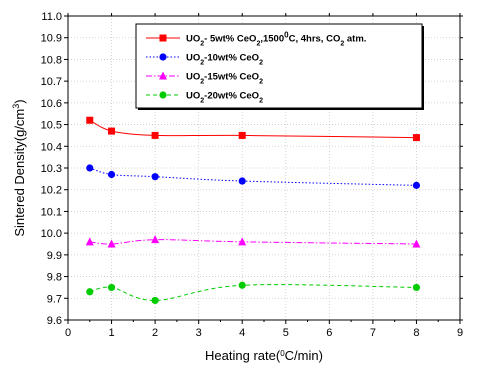  I want to click on x-tick-label: 5, so click(286, 333).